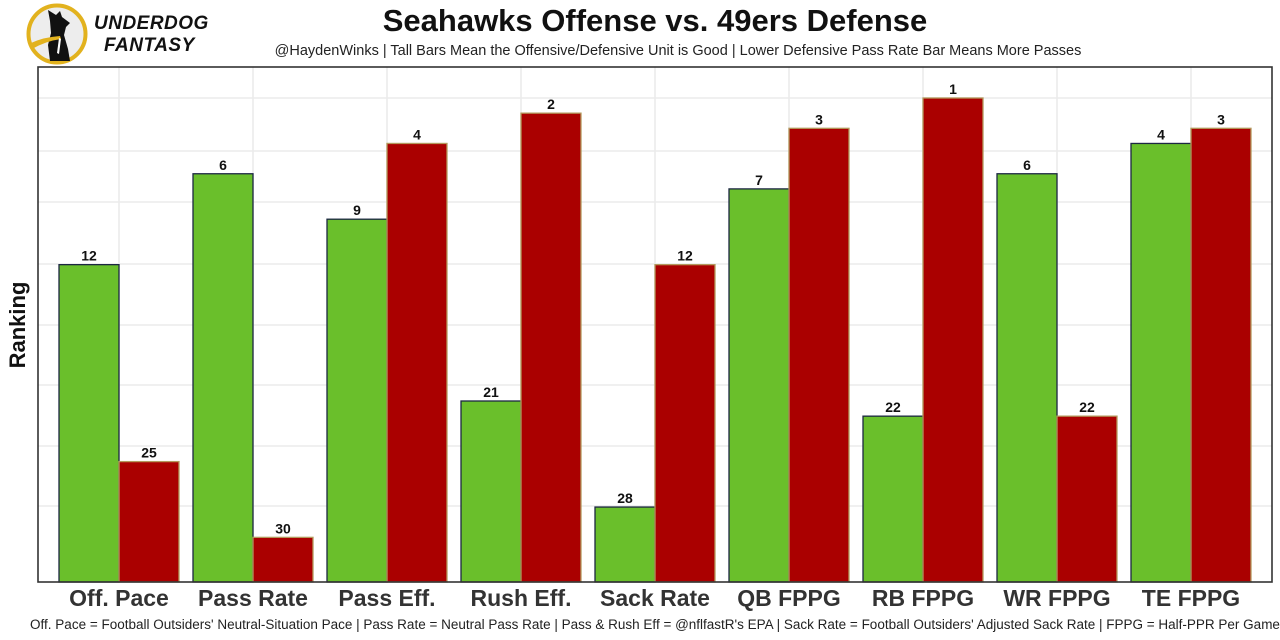 This screenshot has height=640, width=1280. Describe the element at coordinates (551, 104) in the screenshot. I see `value-label-defense: 2` at that location.